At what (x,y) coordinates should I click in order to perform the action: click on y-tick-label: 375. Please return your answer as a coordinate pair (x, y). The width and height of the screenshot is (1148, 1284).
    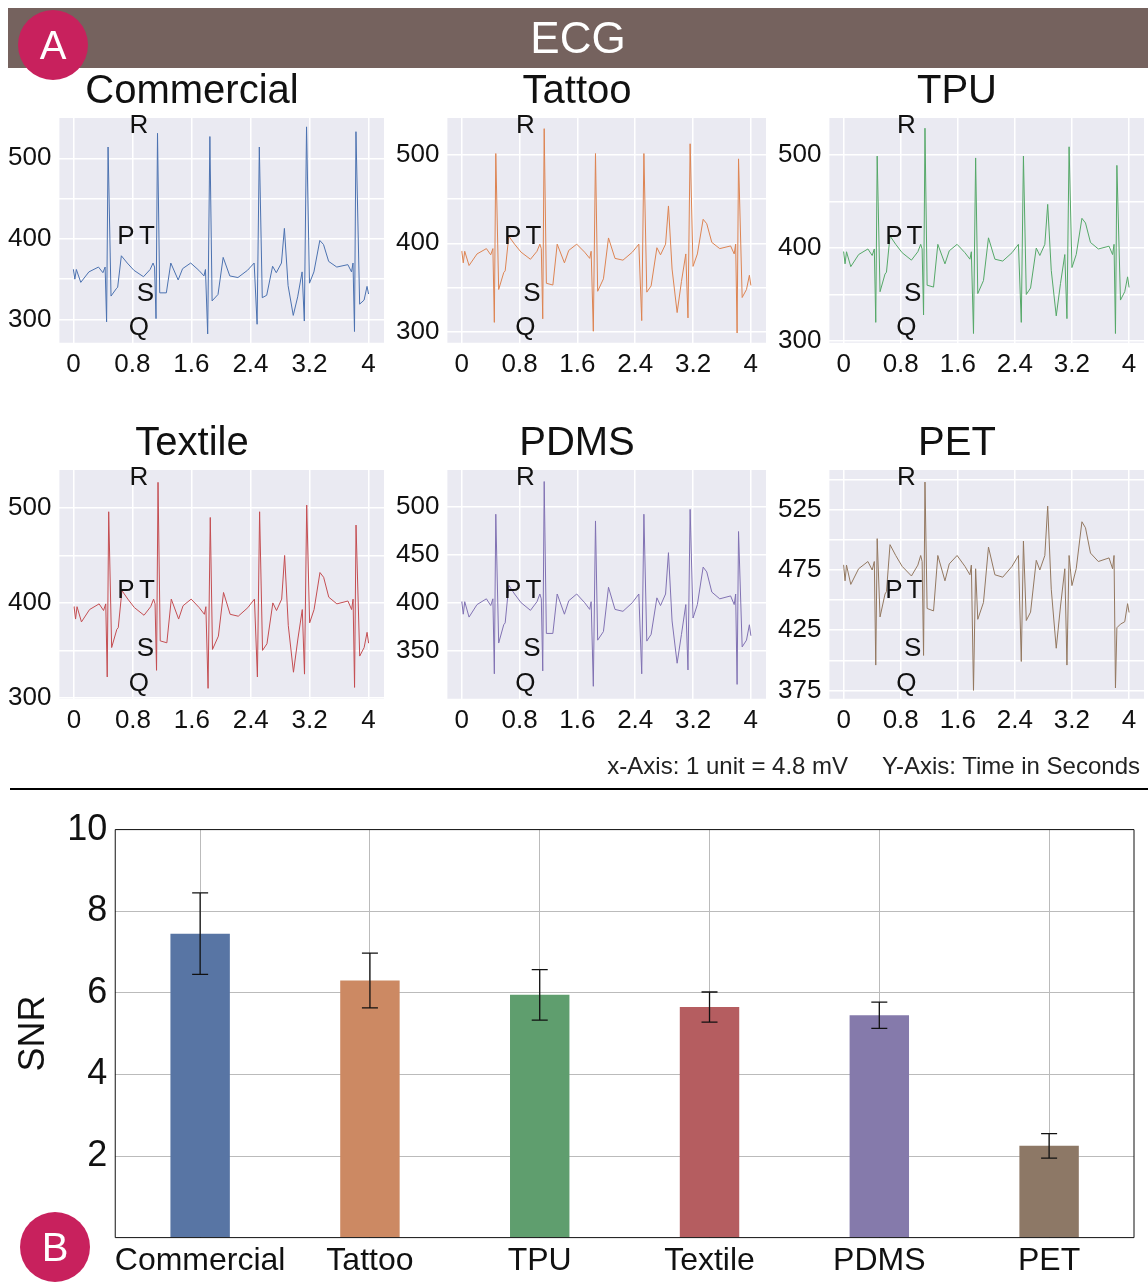
    Looking at the image, I should click on (799, 688).